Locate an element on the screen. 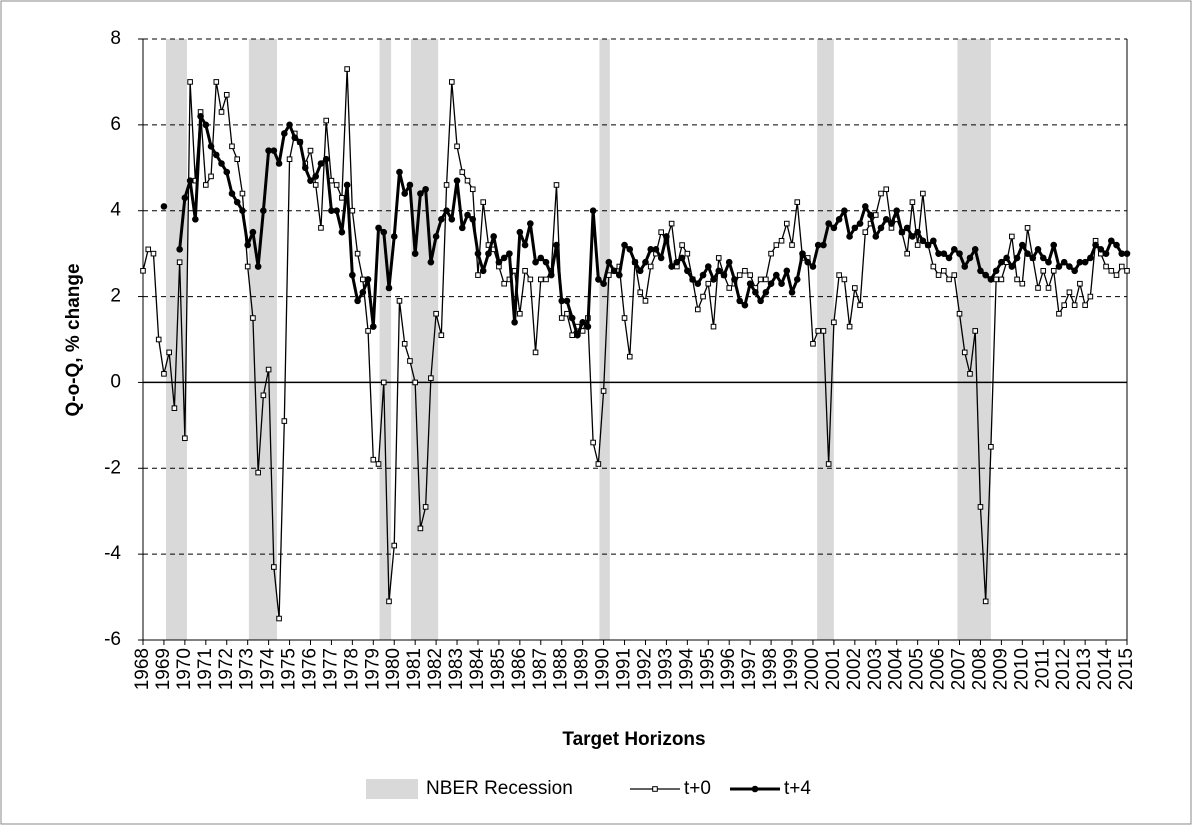  x-tick-label: 1989 is located at coordinates (582, 669).